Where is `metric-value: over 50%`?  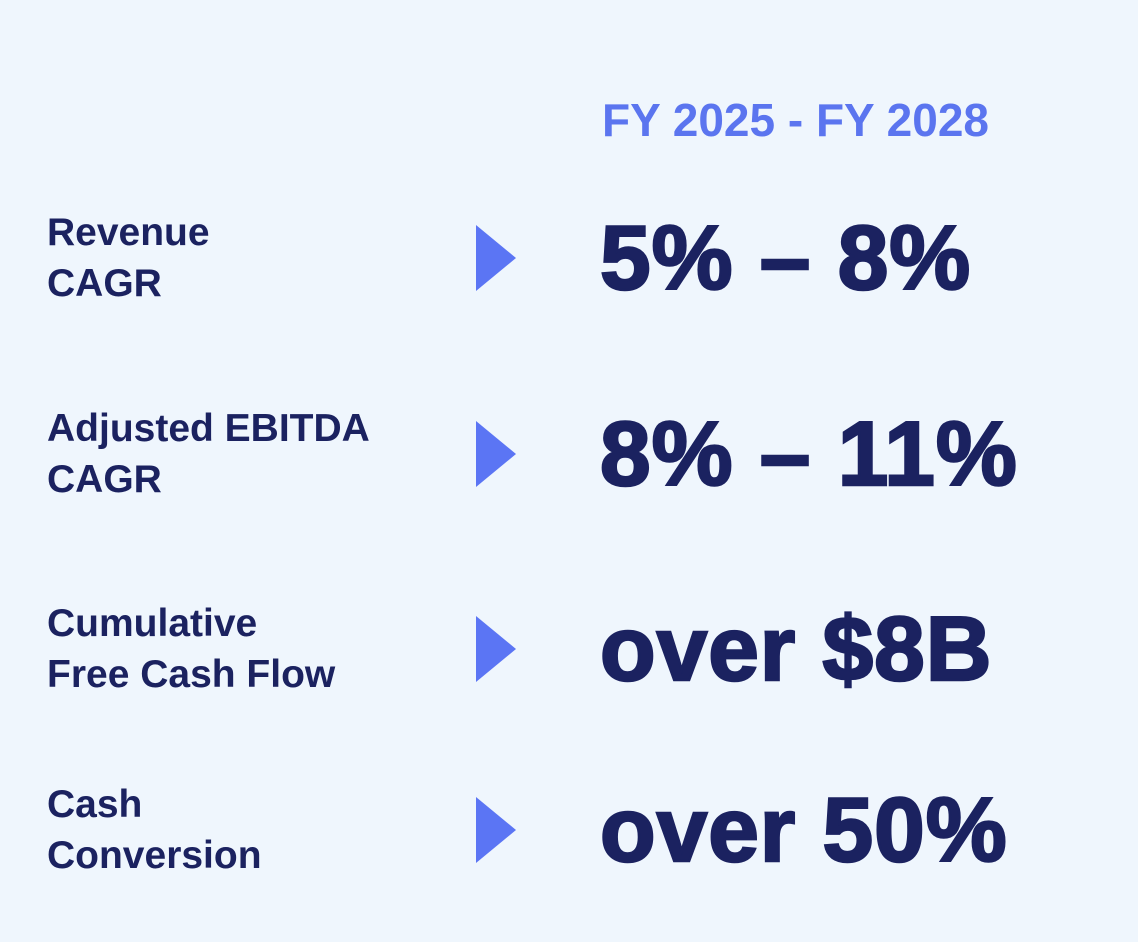 metric-value: over 50% is located at coordinates (803, 830).